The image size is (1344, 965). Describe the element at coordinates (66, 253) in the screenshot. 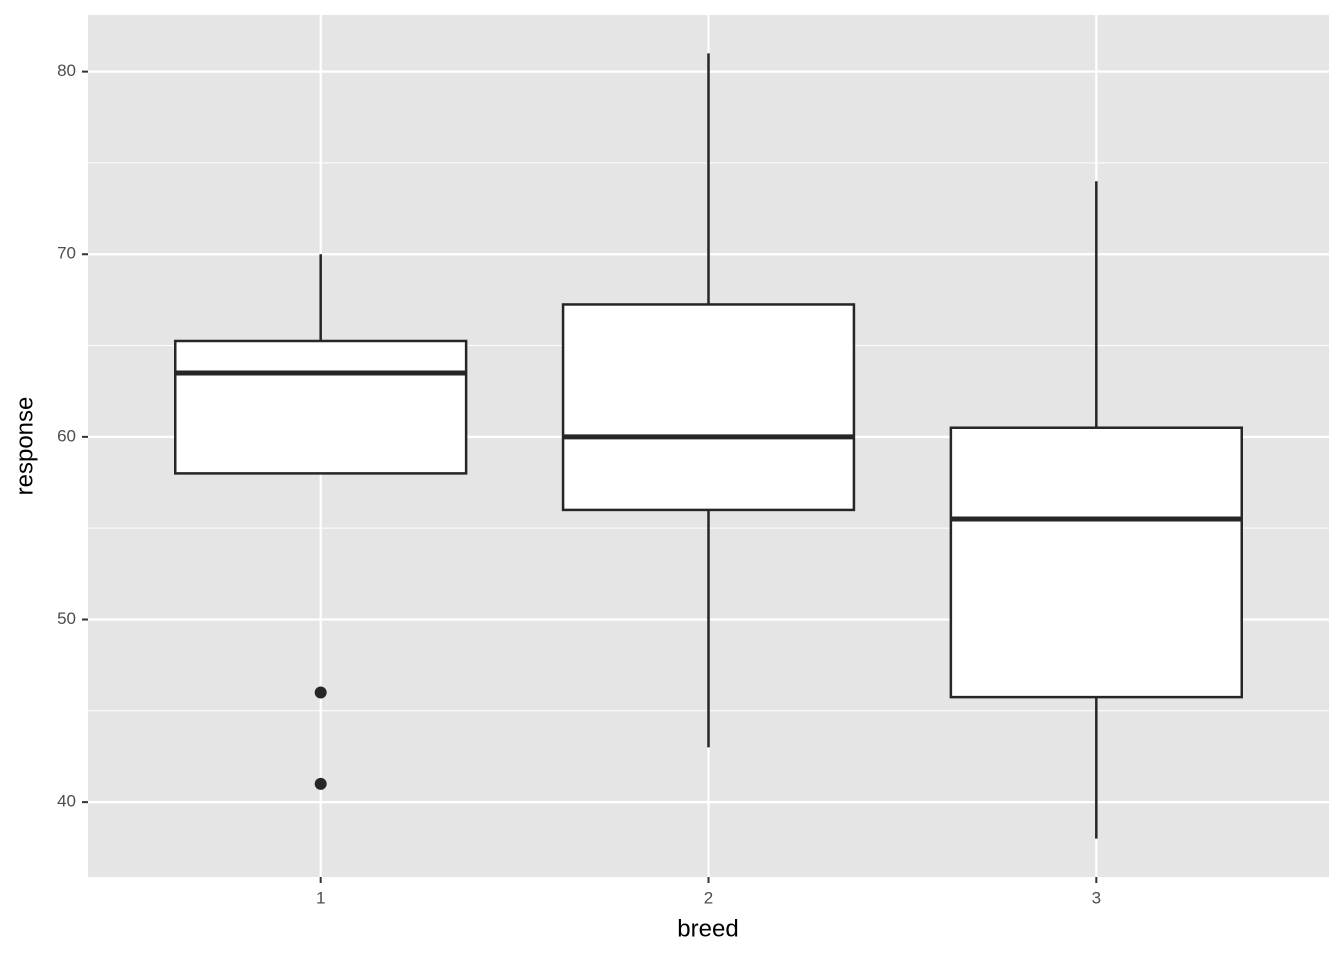

I see `y-tick-label: 70` at that location.